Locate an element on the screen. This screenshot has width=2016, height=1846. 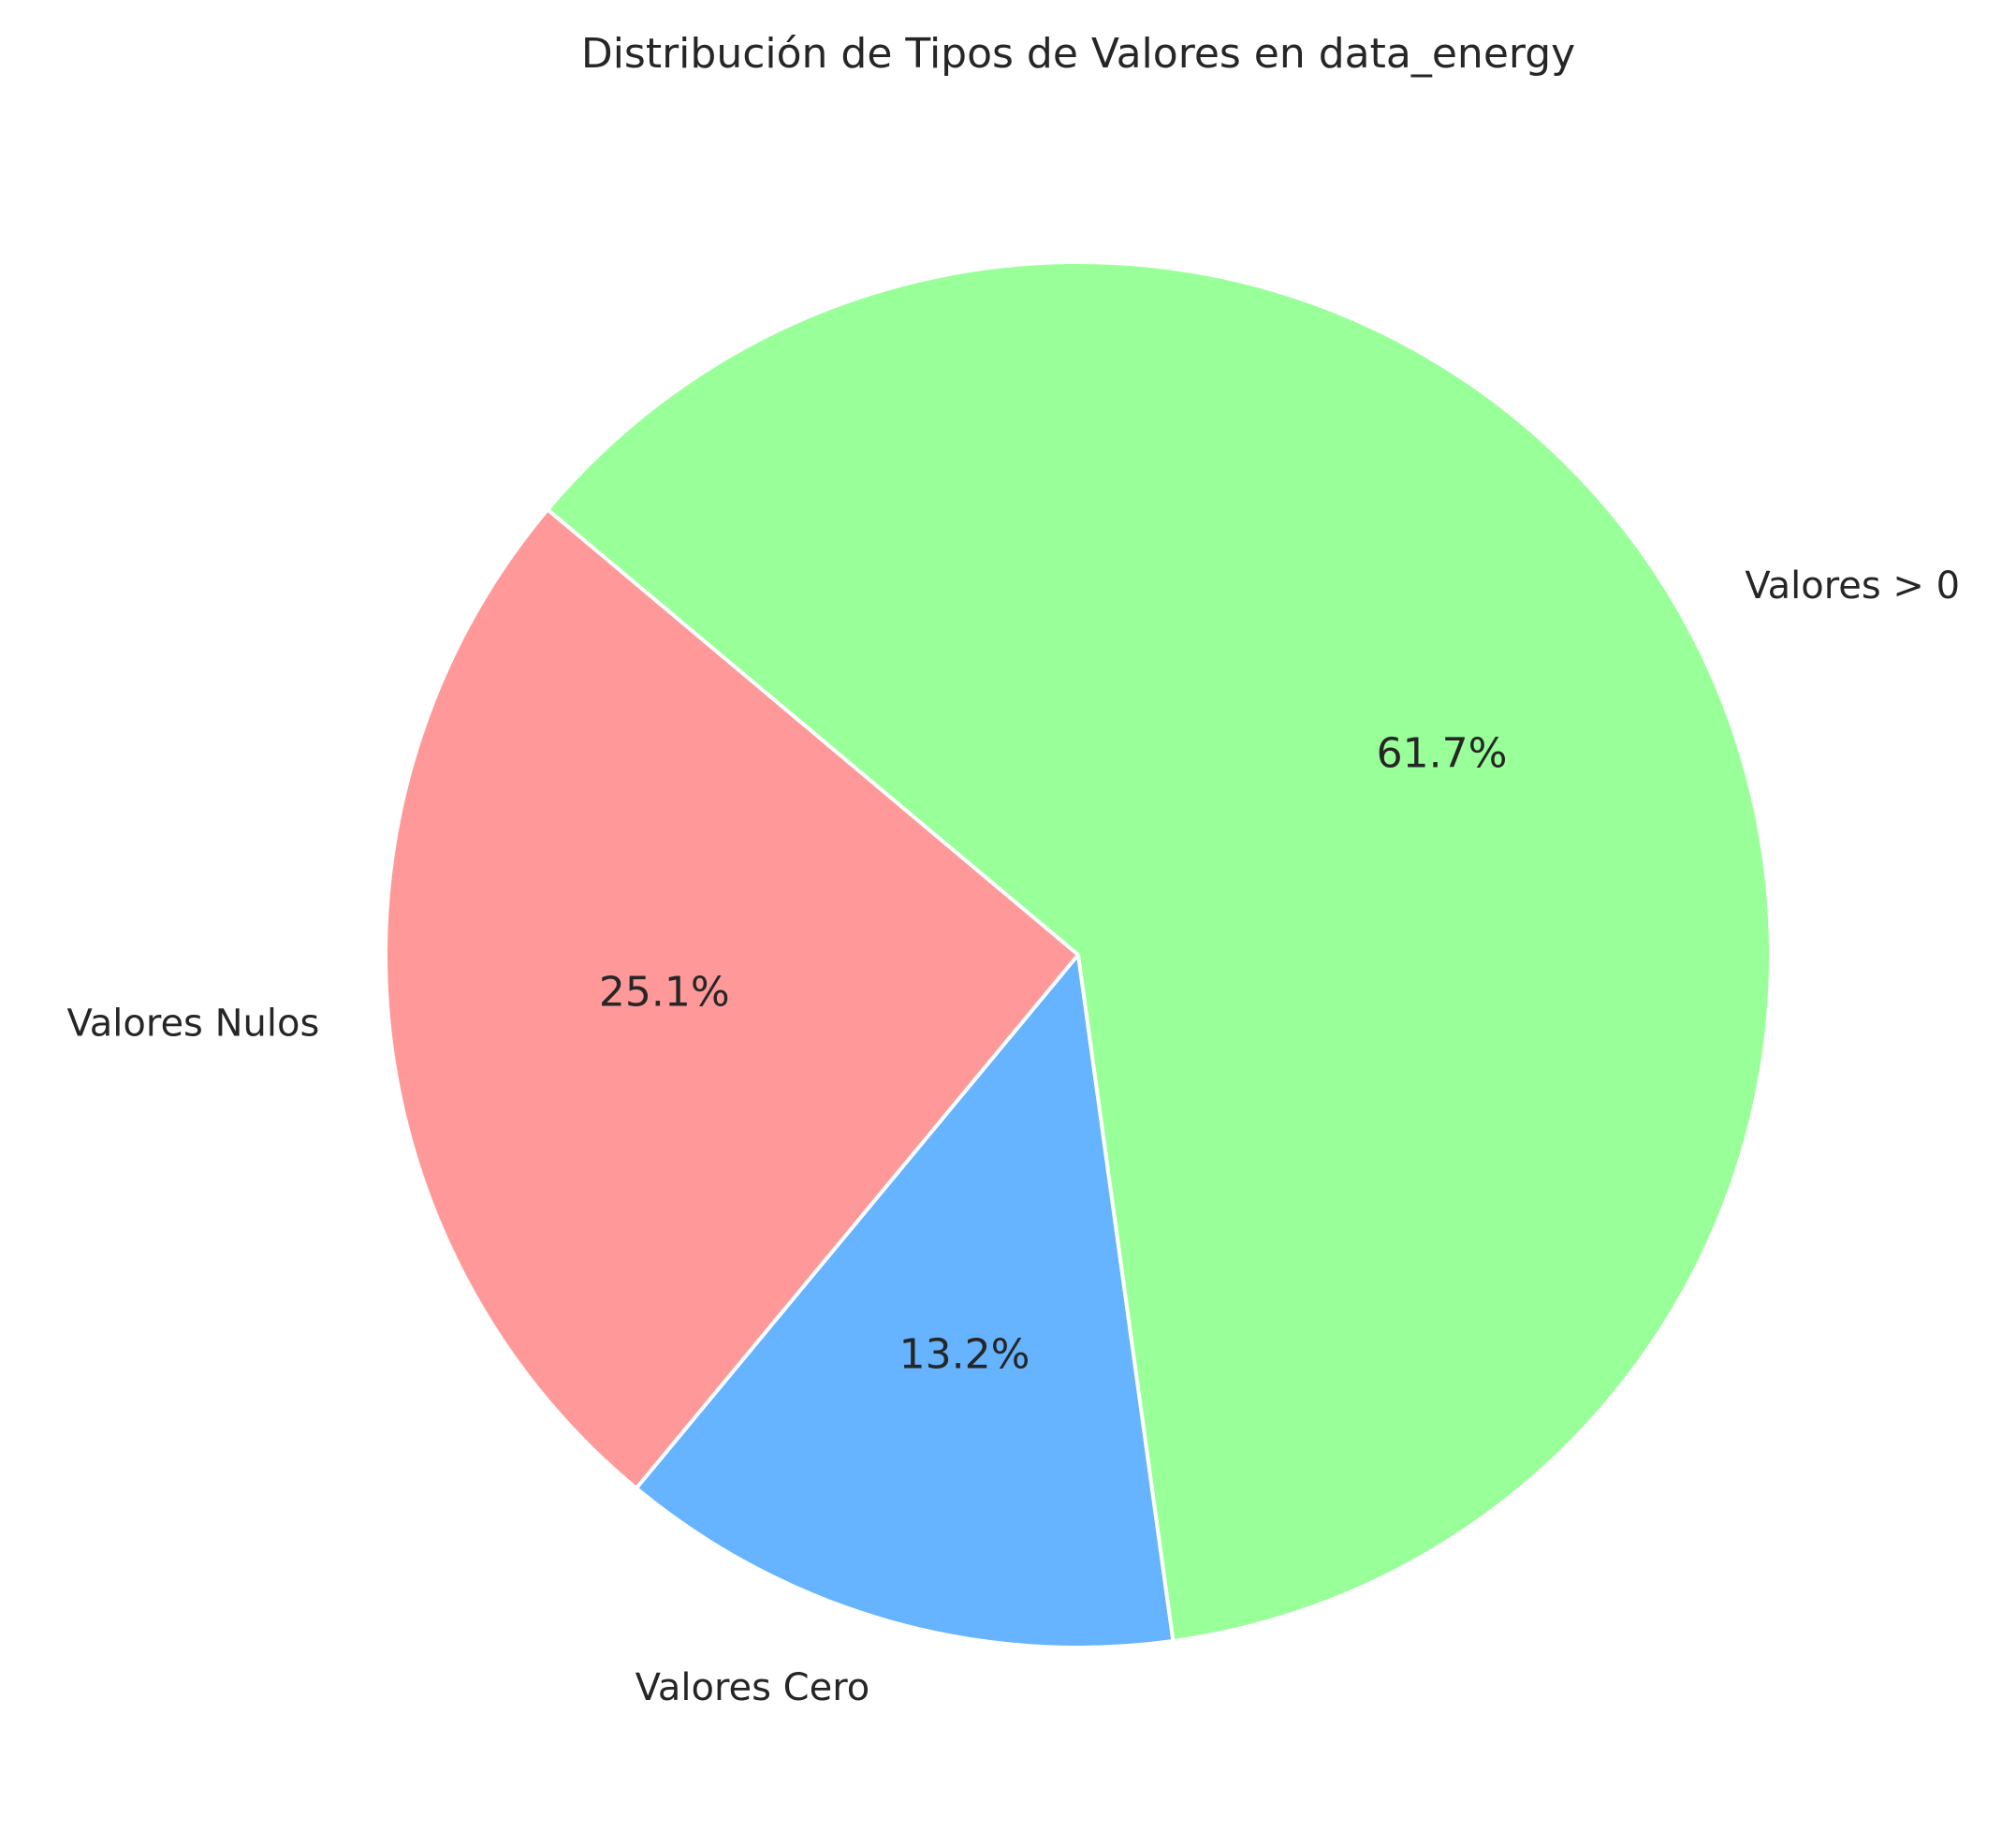
pct-label-valores-nulos: 25.1% is located at coordinates (664, 993).